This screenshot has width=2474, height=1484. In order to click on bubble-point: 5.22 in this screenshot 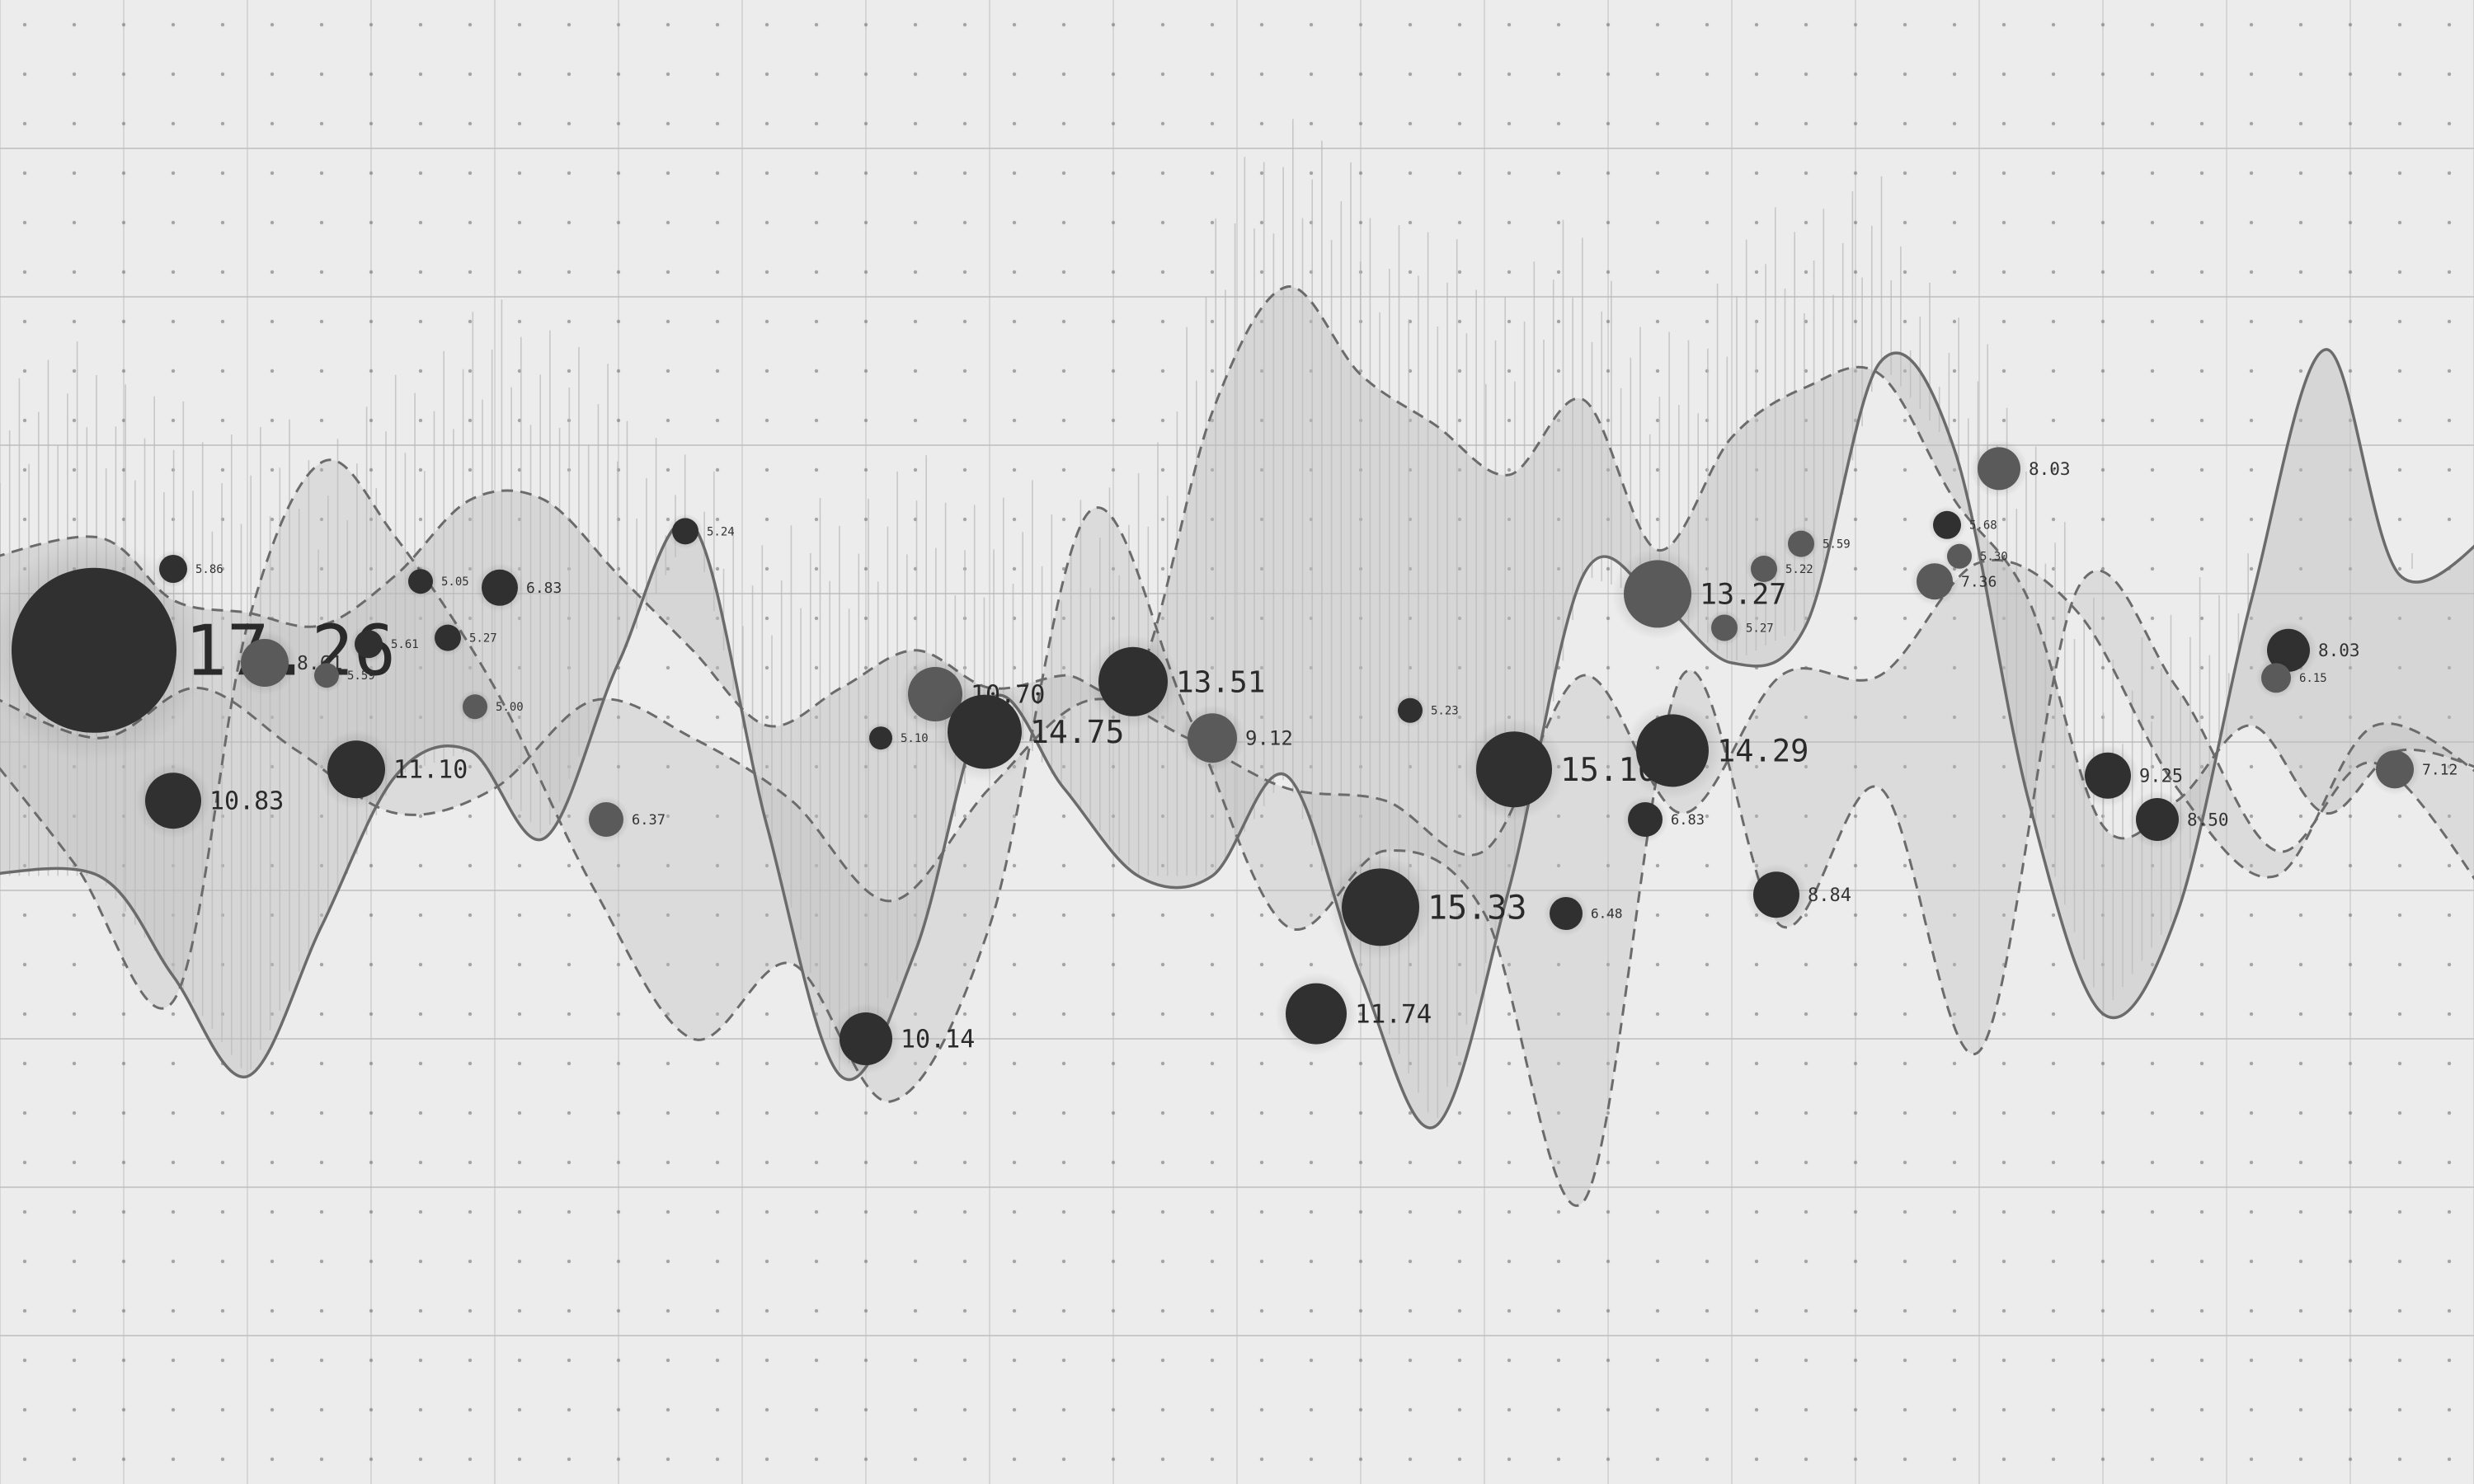, I will do `click(1779, 569)`.